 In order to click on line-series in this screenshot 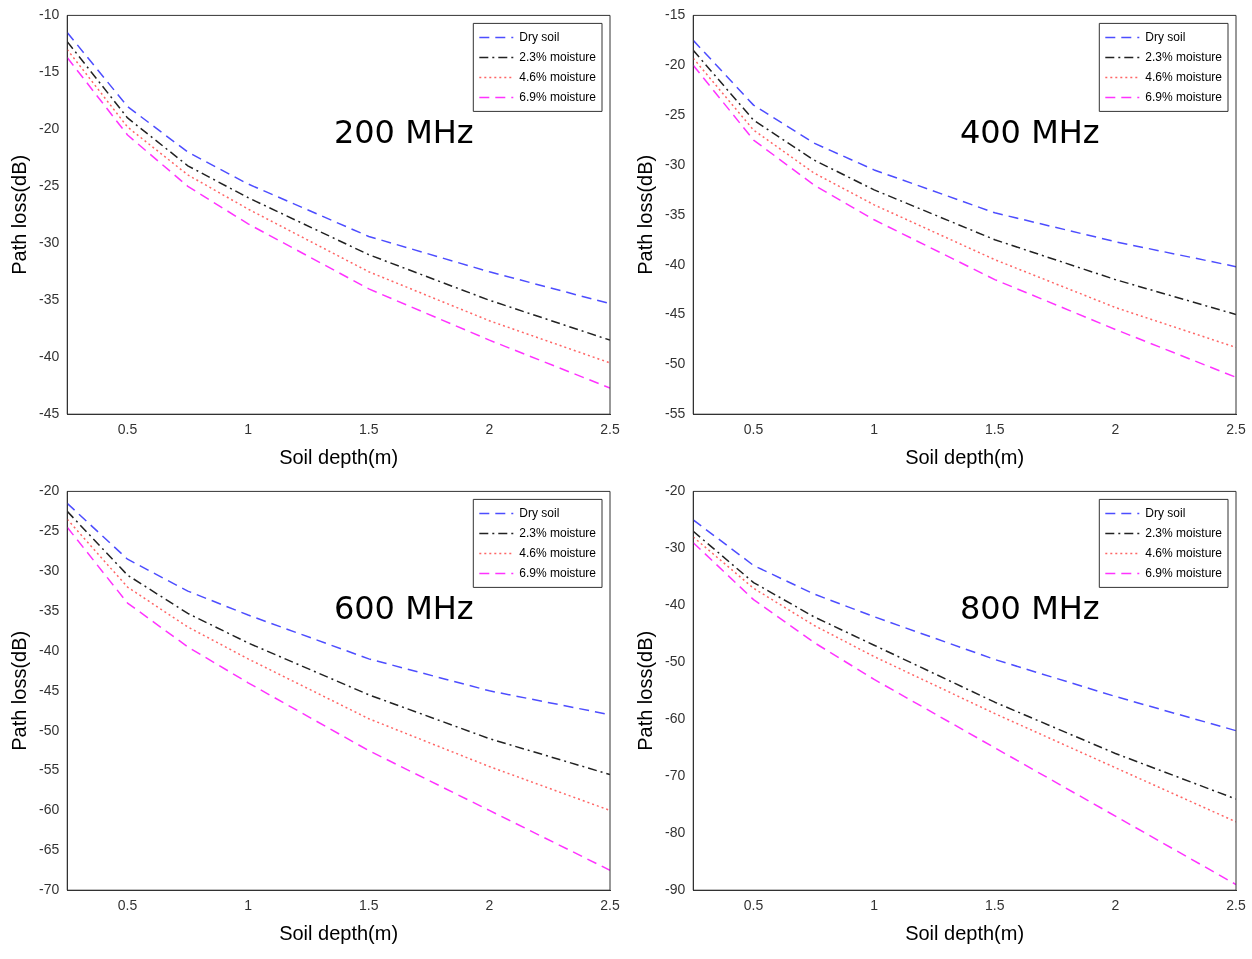, I will do `click(964, 625)`.